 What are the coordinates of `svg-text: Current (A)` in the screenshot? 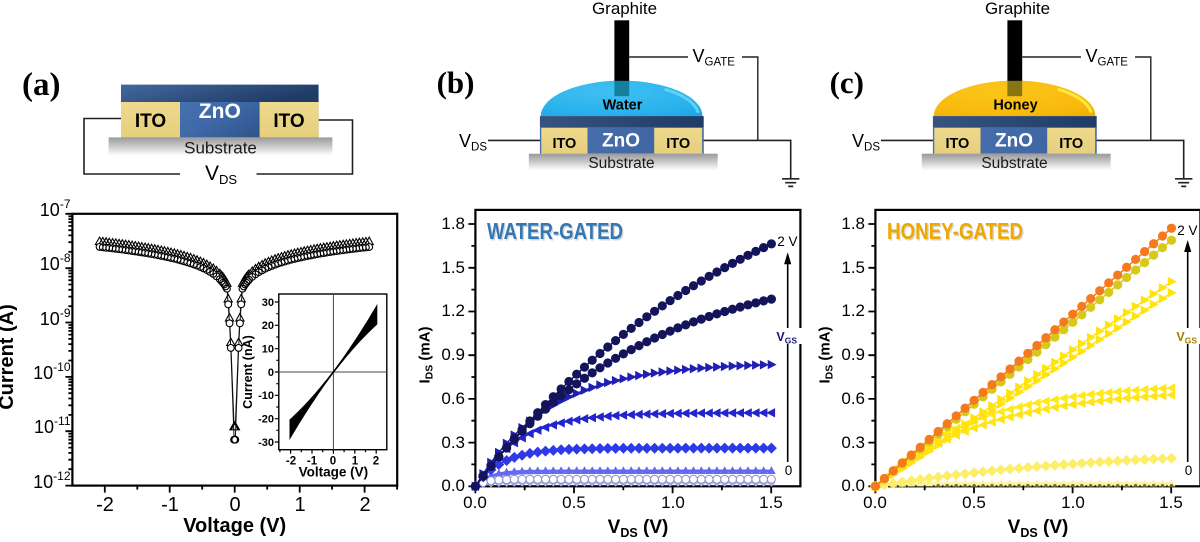 It's located at (9, 357).